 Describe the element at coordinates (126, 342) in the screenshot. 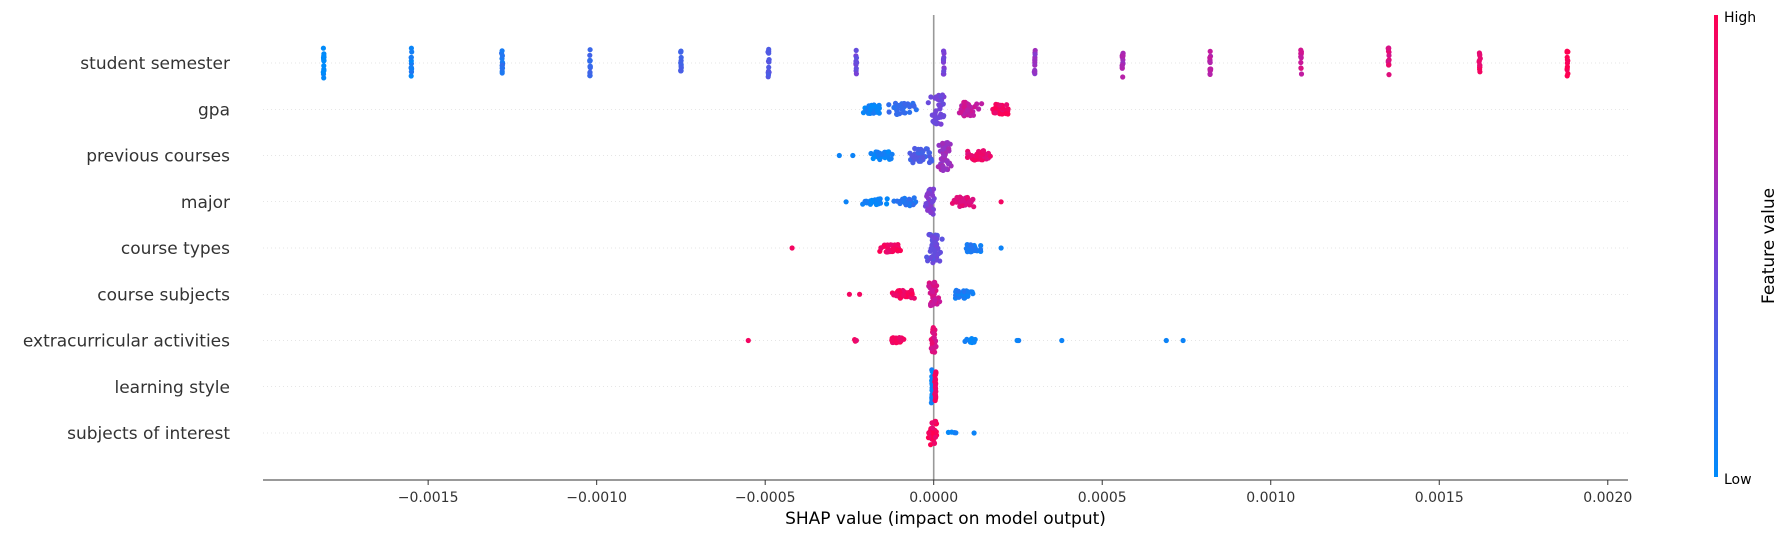

I see `feature-label: extracurricular activities` at that location.